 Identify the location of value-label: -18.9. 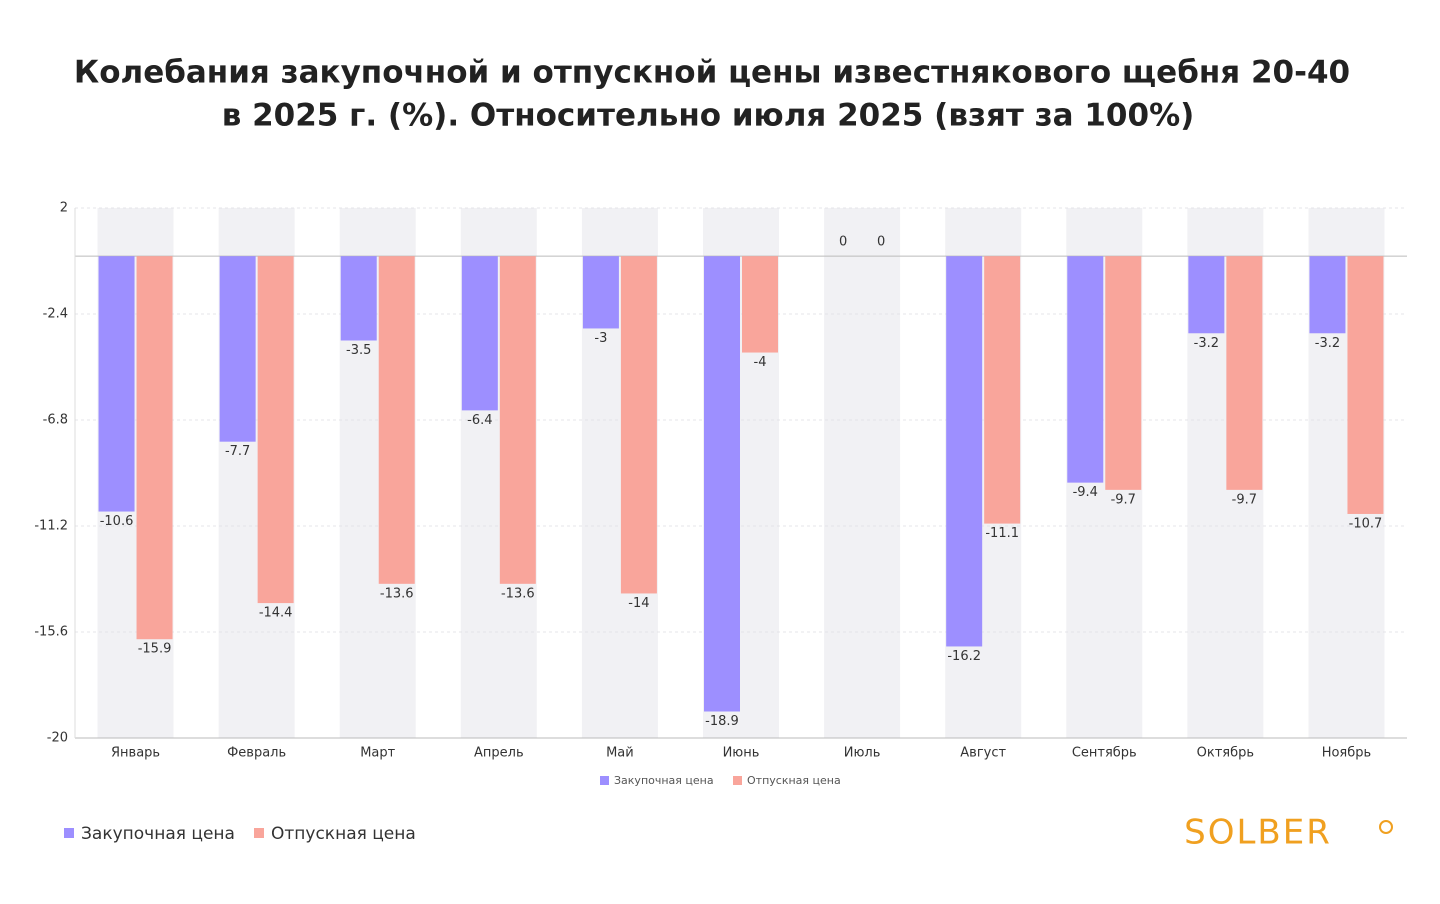
(722, 721).